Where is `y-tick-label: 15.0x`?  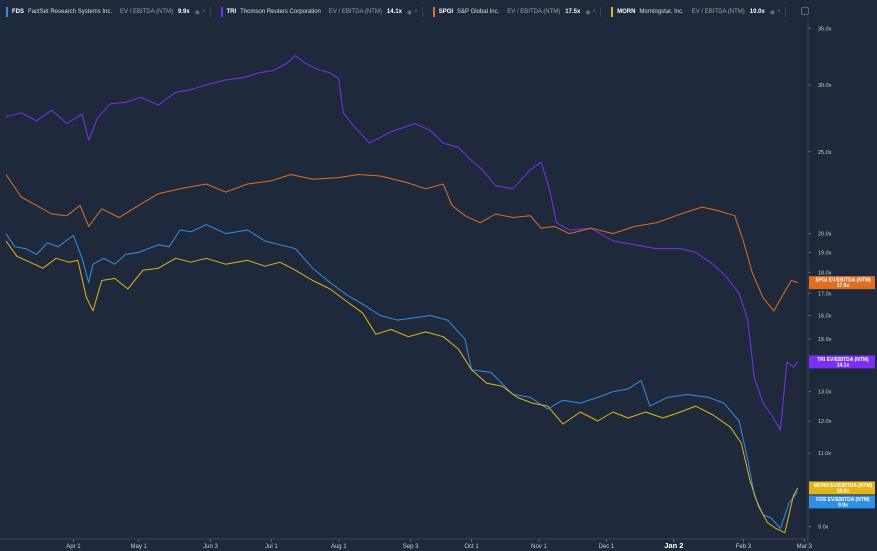
y-tick-label: 15.0x is located at coordinates (825, 340).